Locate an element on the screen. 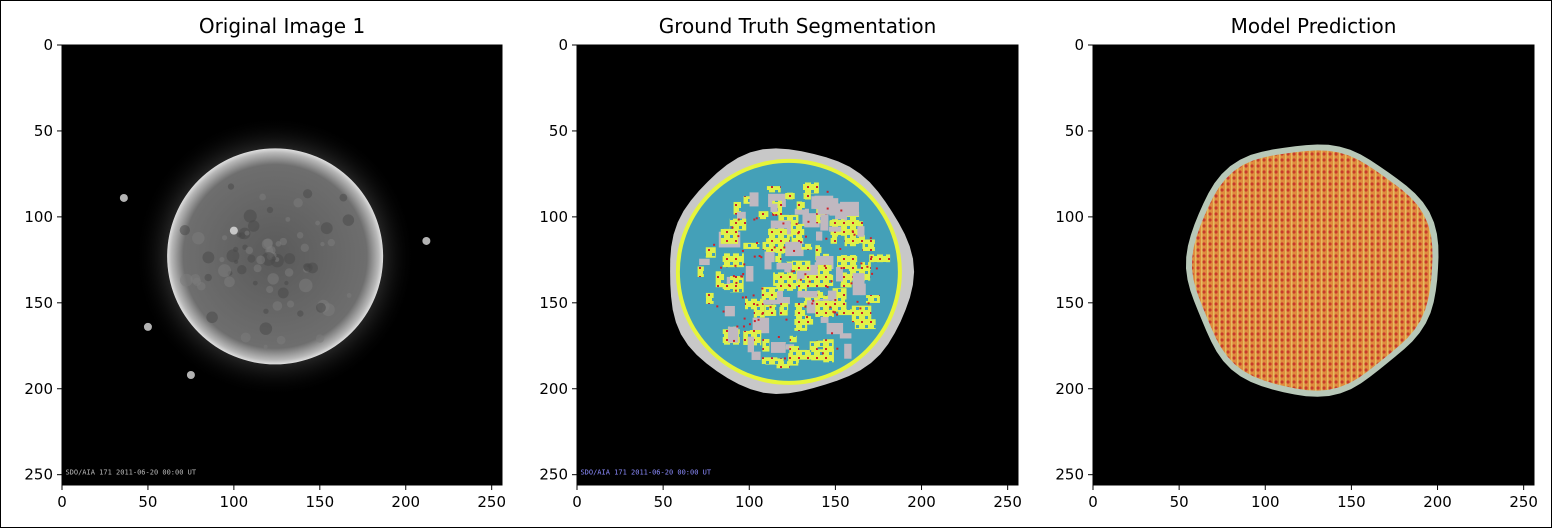  x-tick-label: 100 is located at coordinates (749, 502).